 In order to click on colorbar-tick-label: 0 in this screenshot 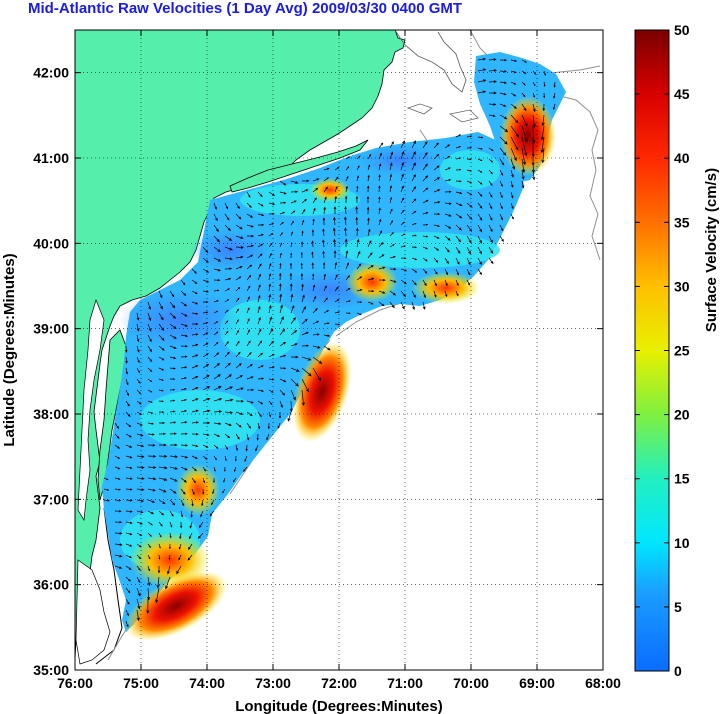, I will do `click(678, 671)`.